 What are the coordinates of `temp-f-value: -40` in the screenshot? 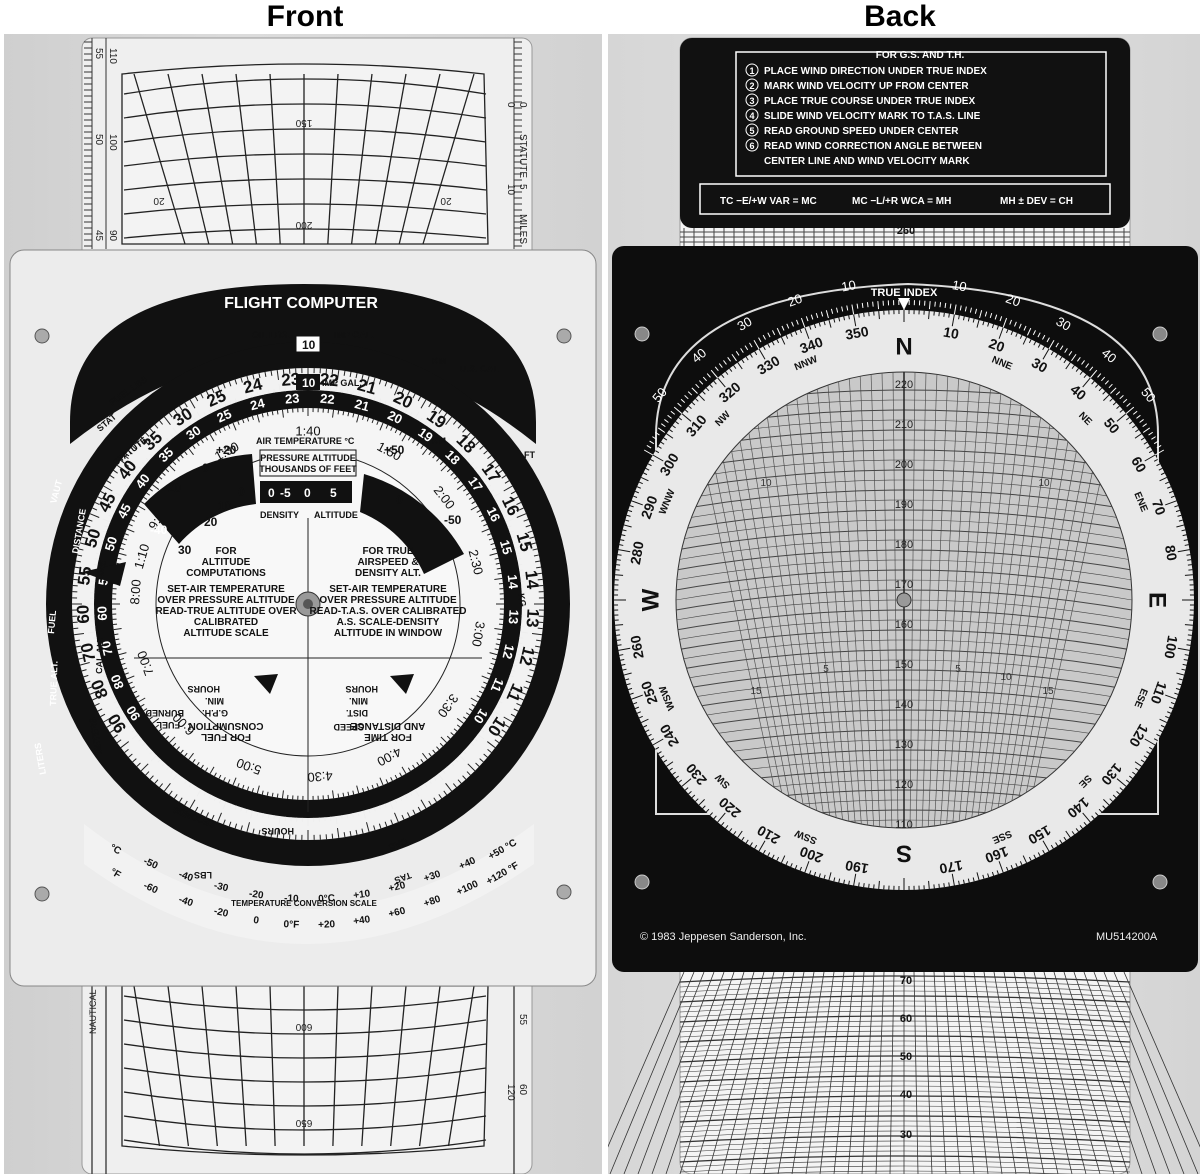 It's located at (186, 901).